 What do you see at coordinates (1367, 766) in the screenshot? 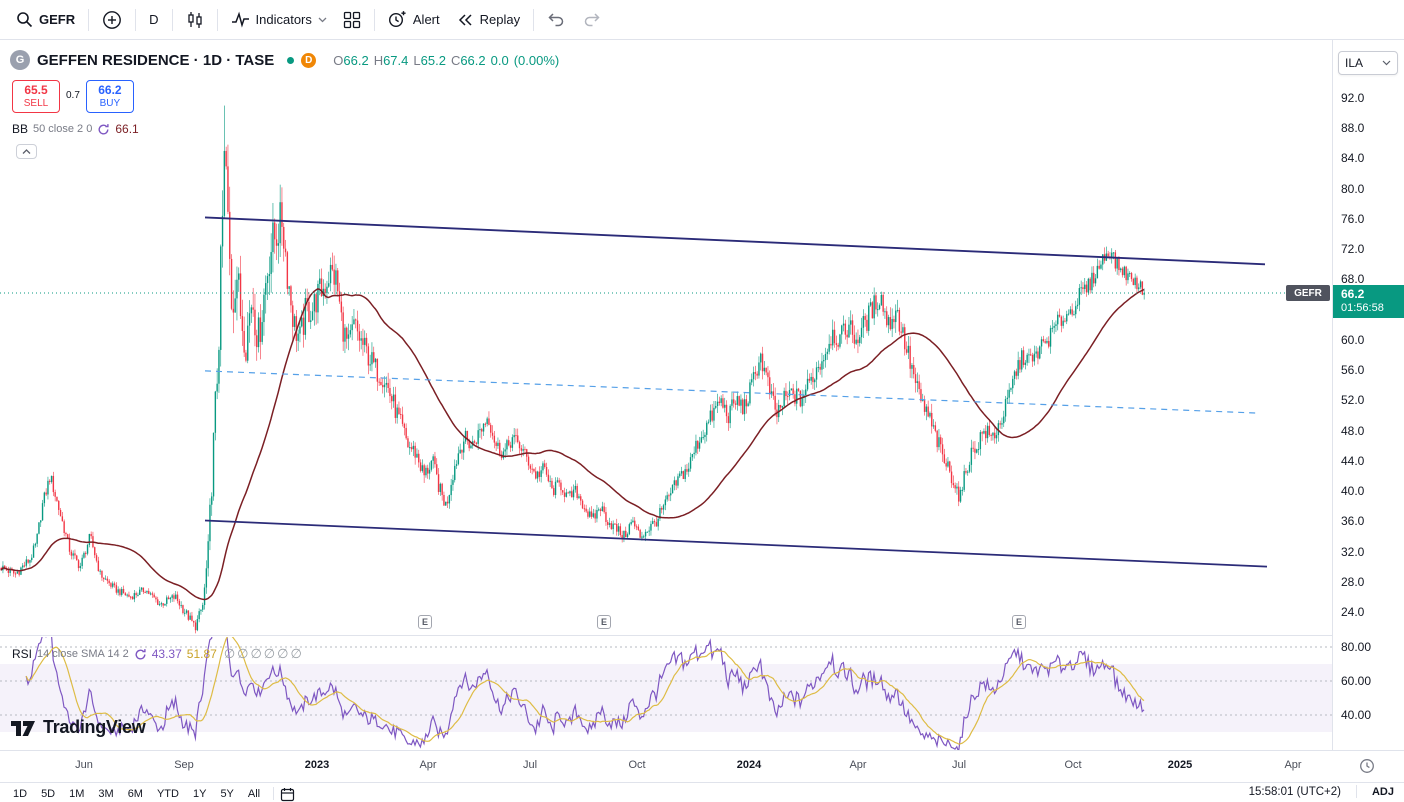
I see `timezone-clock-icon` at bounding box center [1367, 766].